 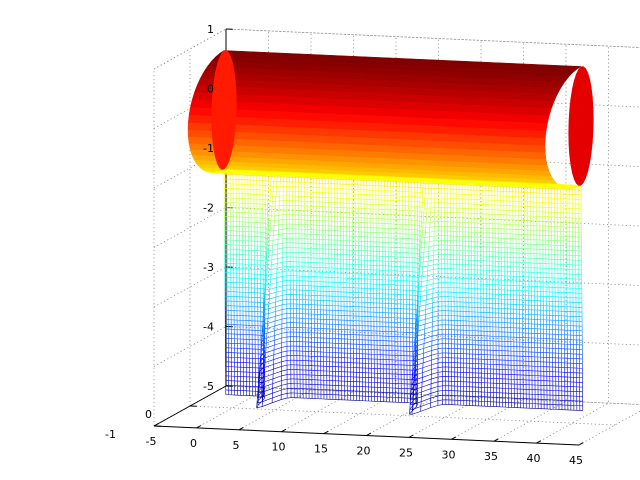 I want to click on back-floor-line, so click(x=432, y=395).